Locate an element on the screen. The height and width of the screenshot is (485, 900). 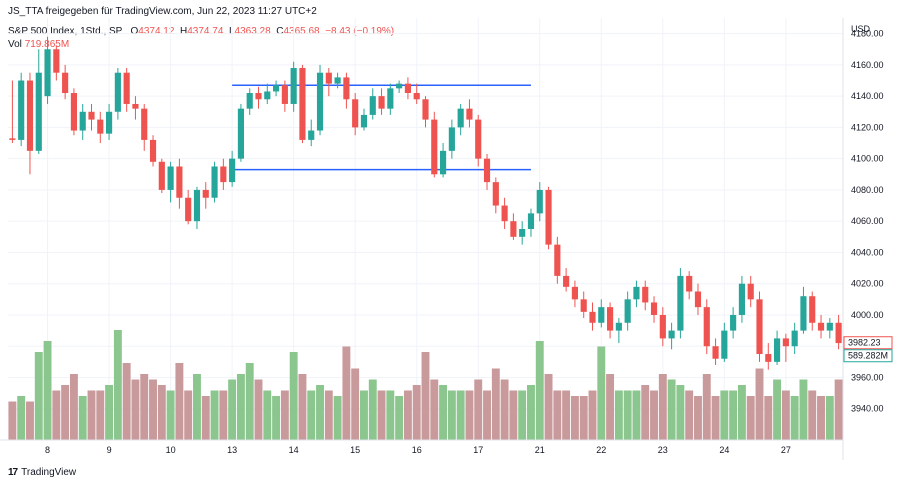
y-tick-label: 3960.00 is located at coordinates (867, 377).